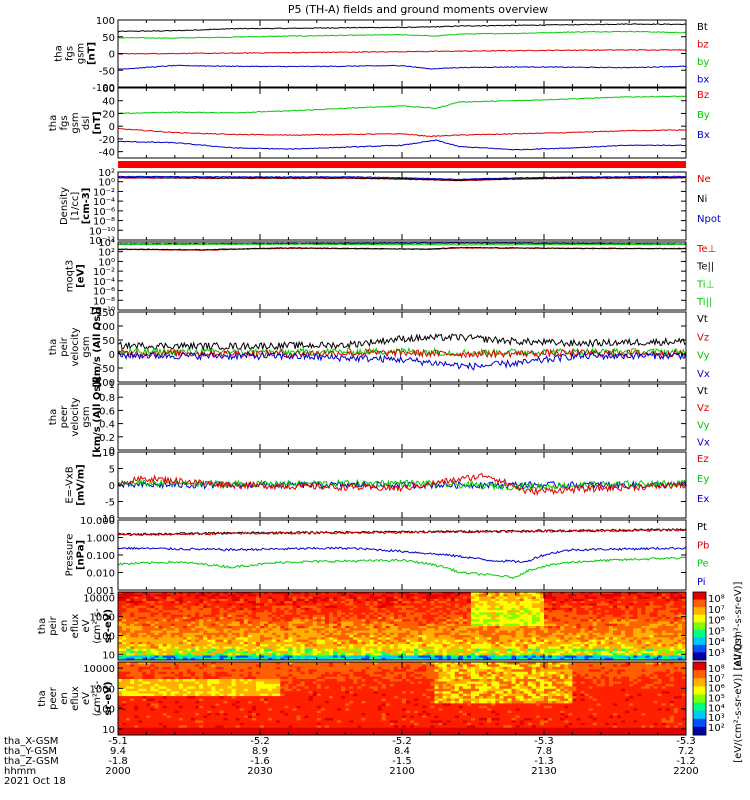 The image size is (750, 800). What do you see at coordinates (703, 545) in the screenshot?
I see `legend-entry: Pb` at bounding box center [703, 545].